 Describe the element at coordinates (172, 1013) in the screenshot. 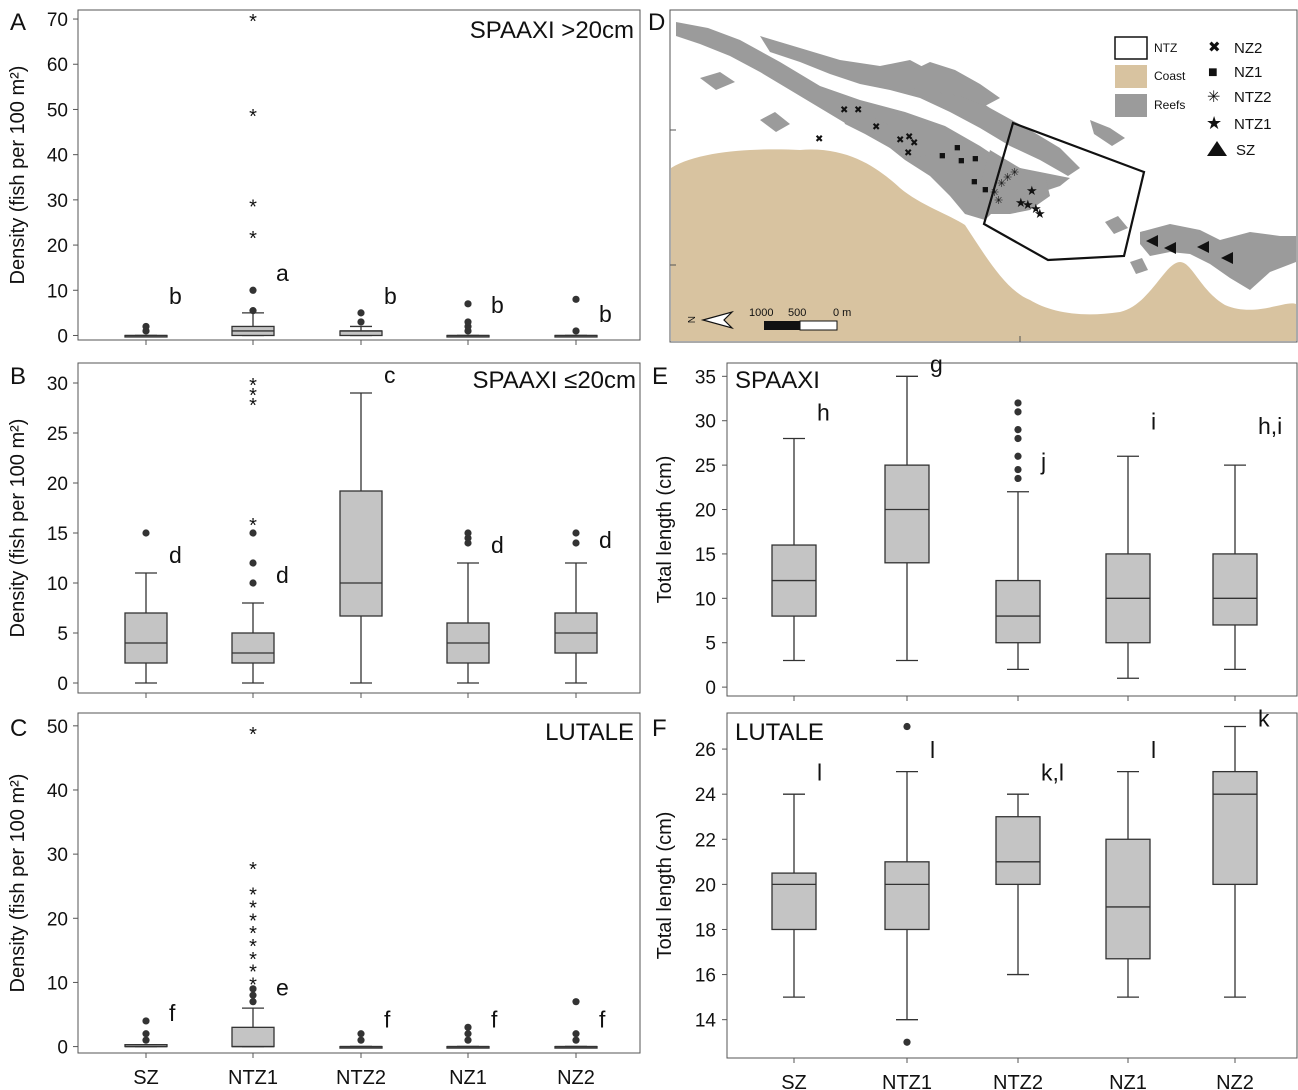

I see `significance-letter: f` at that location.